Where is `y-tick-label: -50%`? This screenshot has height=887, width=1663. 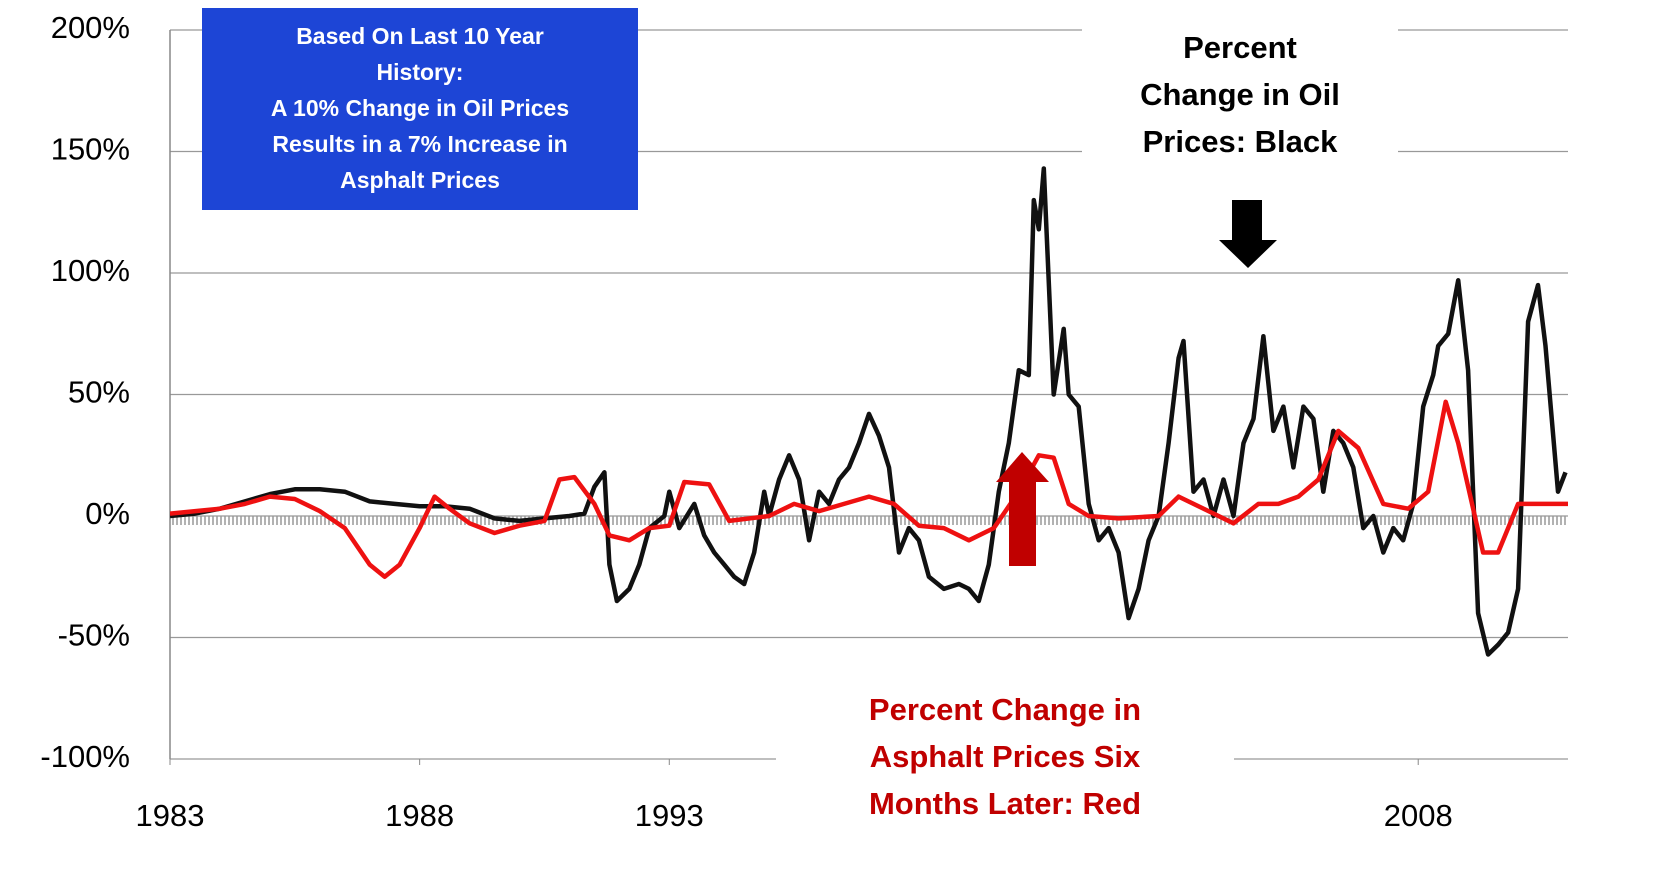
y-tick-label: -50% is located at coordinates (94, 635).